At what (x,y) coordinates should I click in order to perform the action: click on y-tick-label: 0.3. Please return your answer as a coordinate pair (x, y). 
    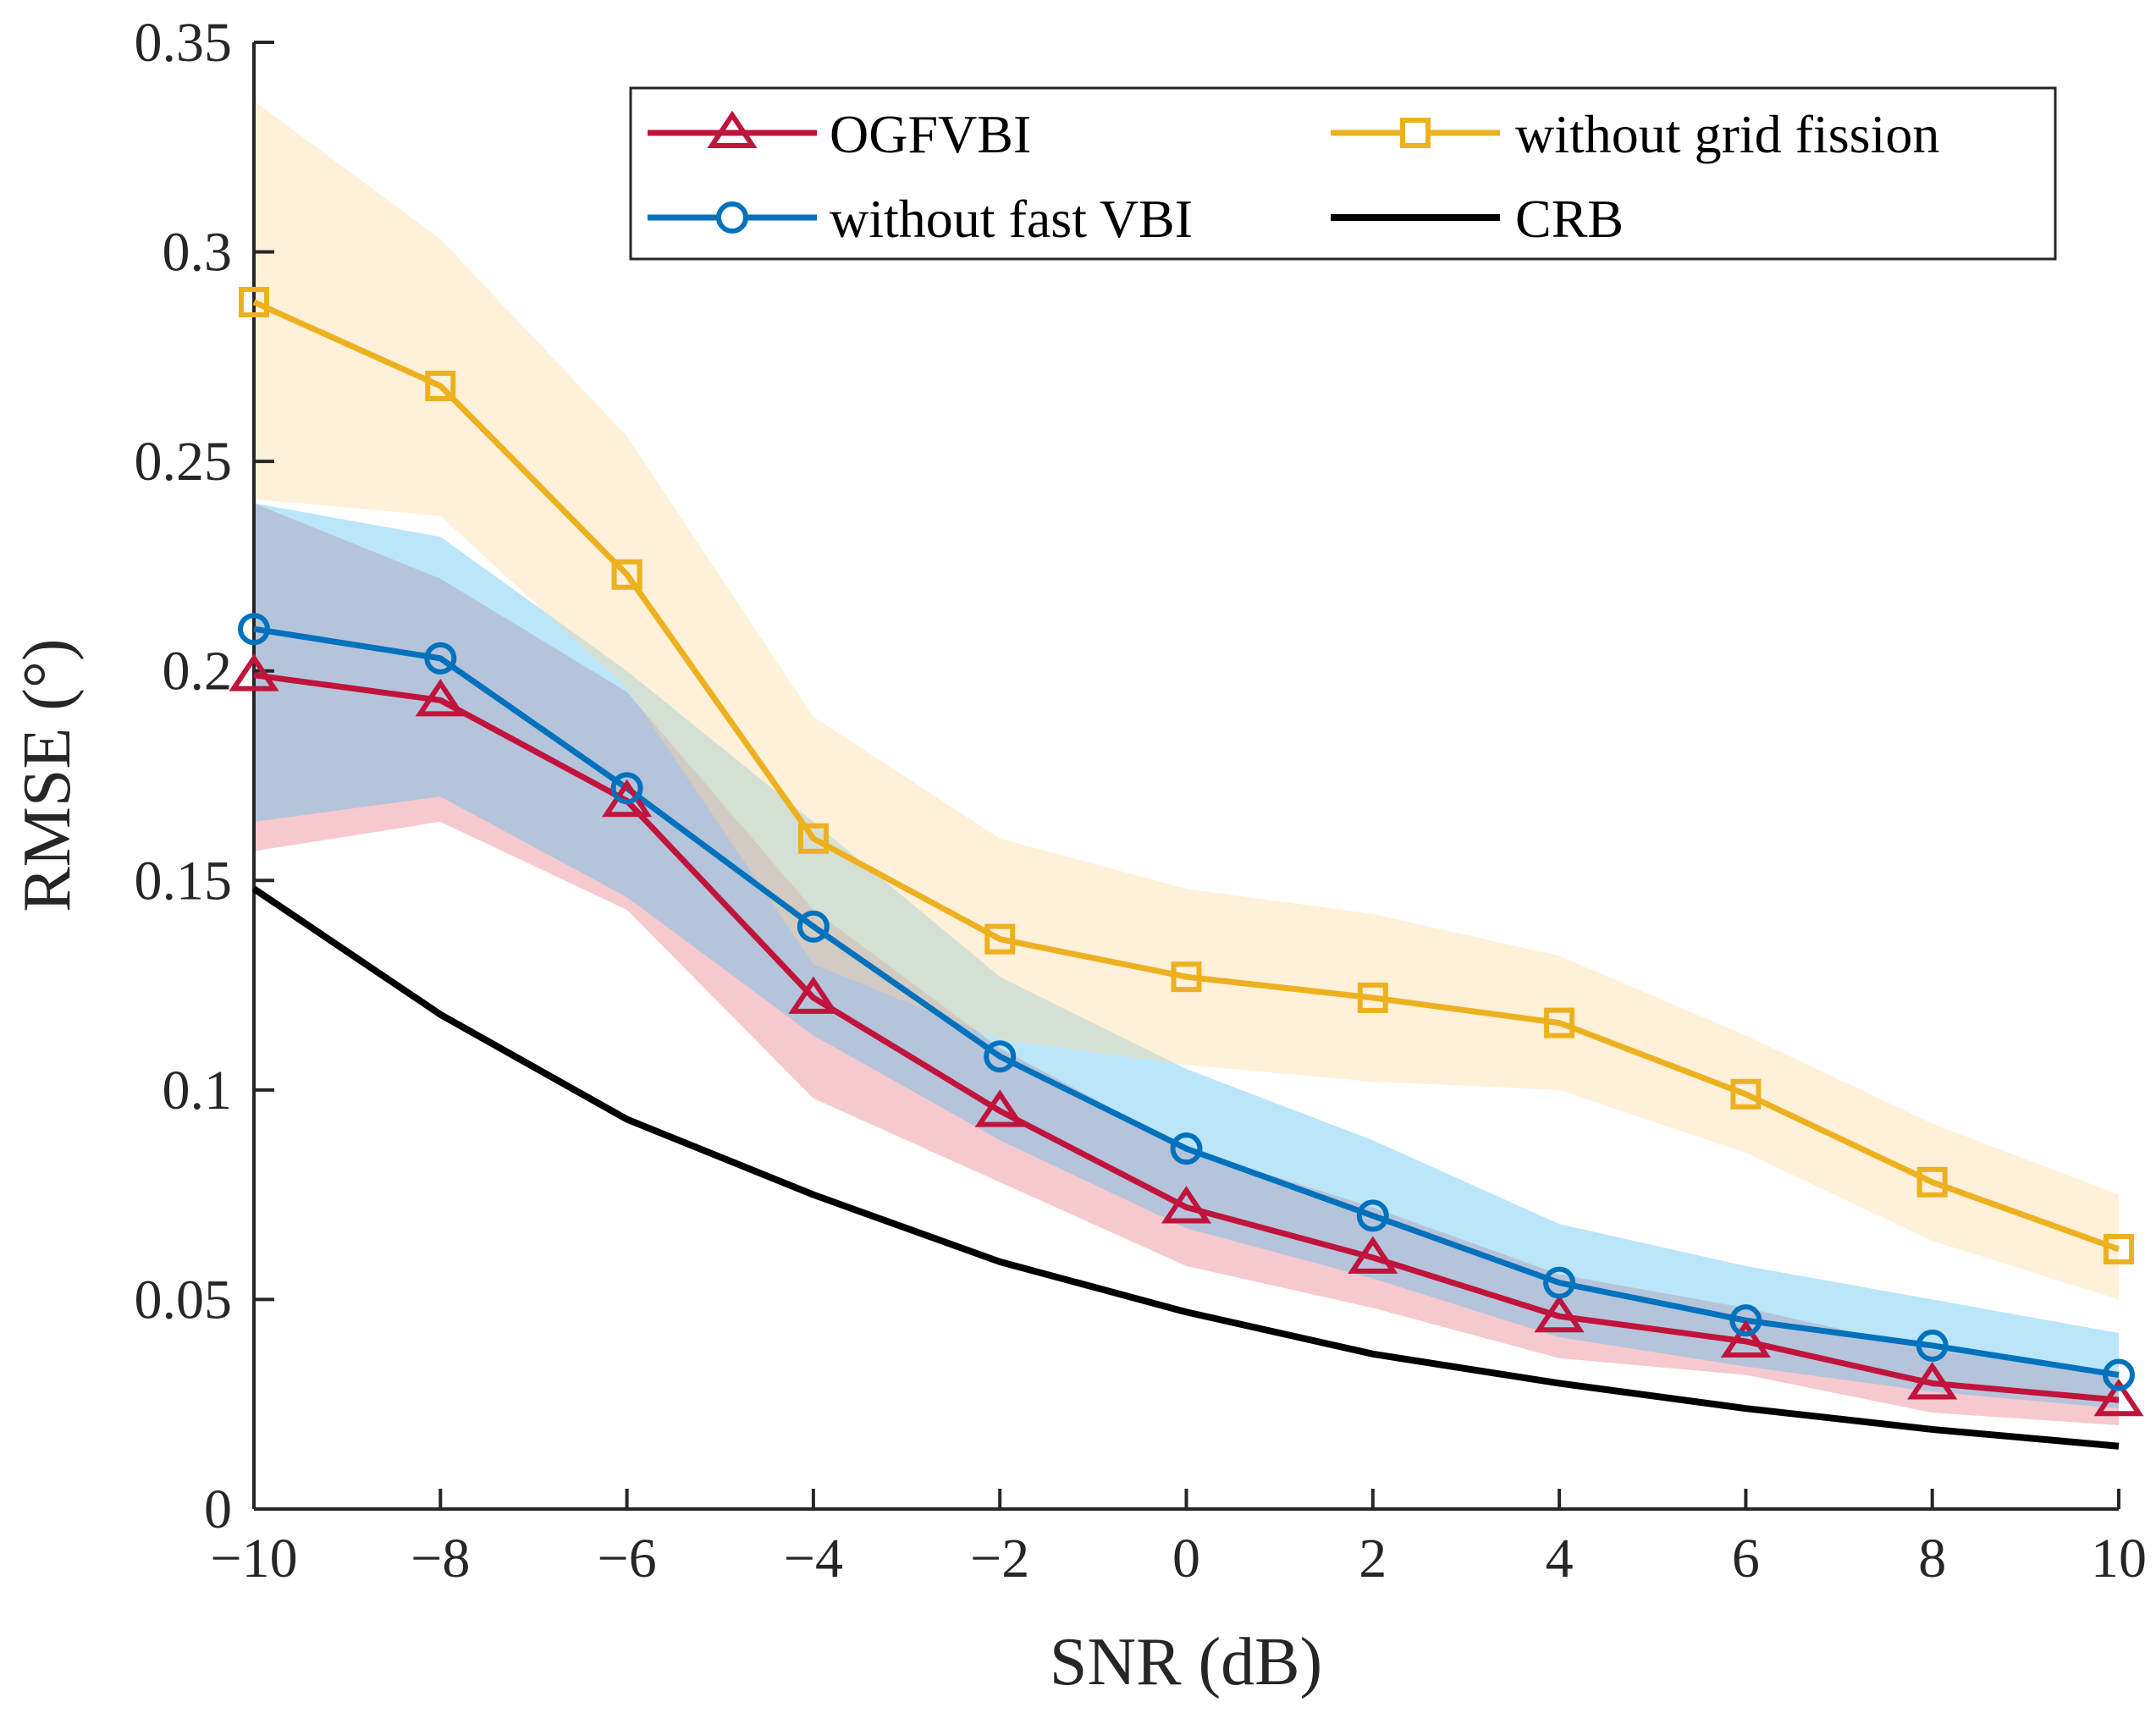
    Looking at the image, I should click on (198, 253).